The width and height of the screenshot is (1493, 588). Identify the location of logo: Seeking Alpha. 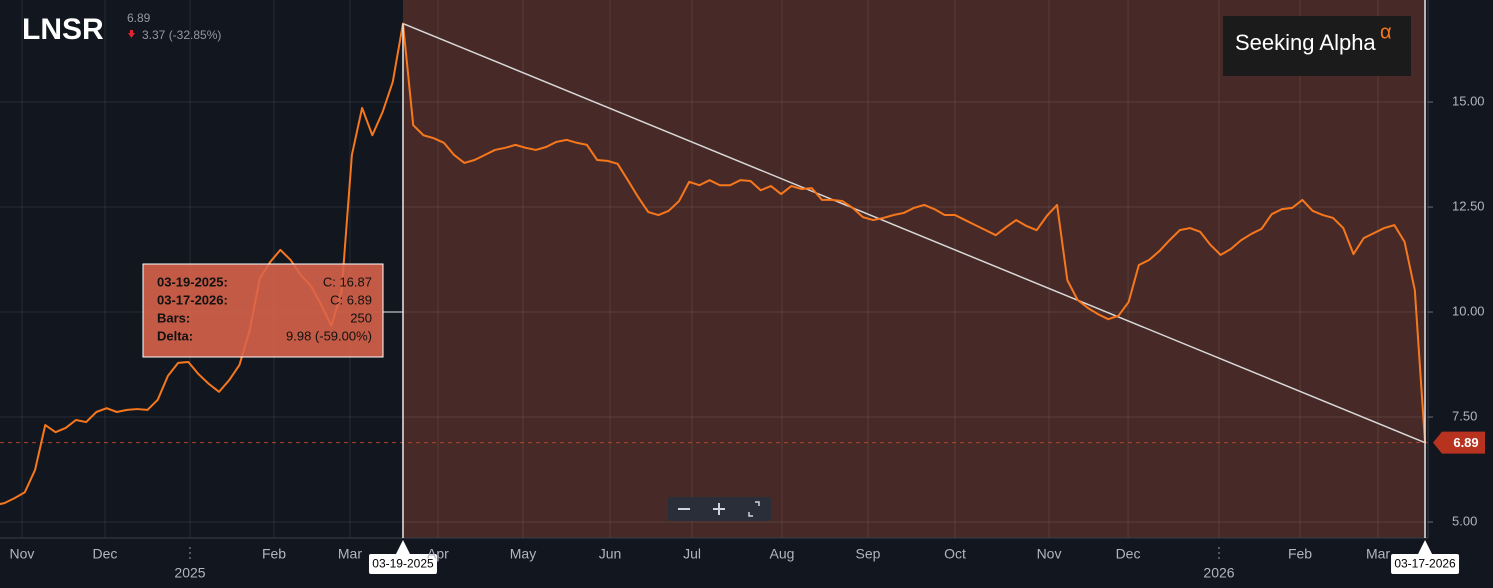
(1305, 42).